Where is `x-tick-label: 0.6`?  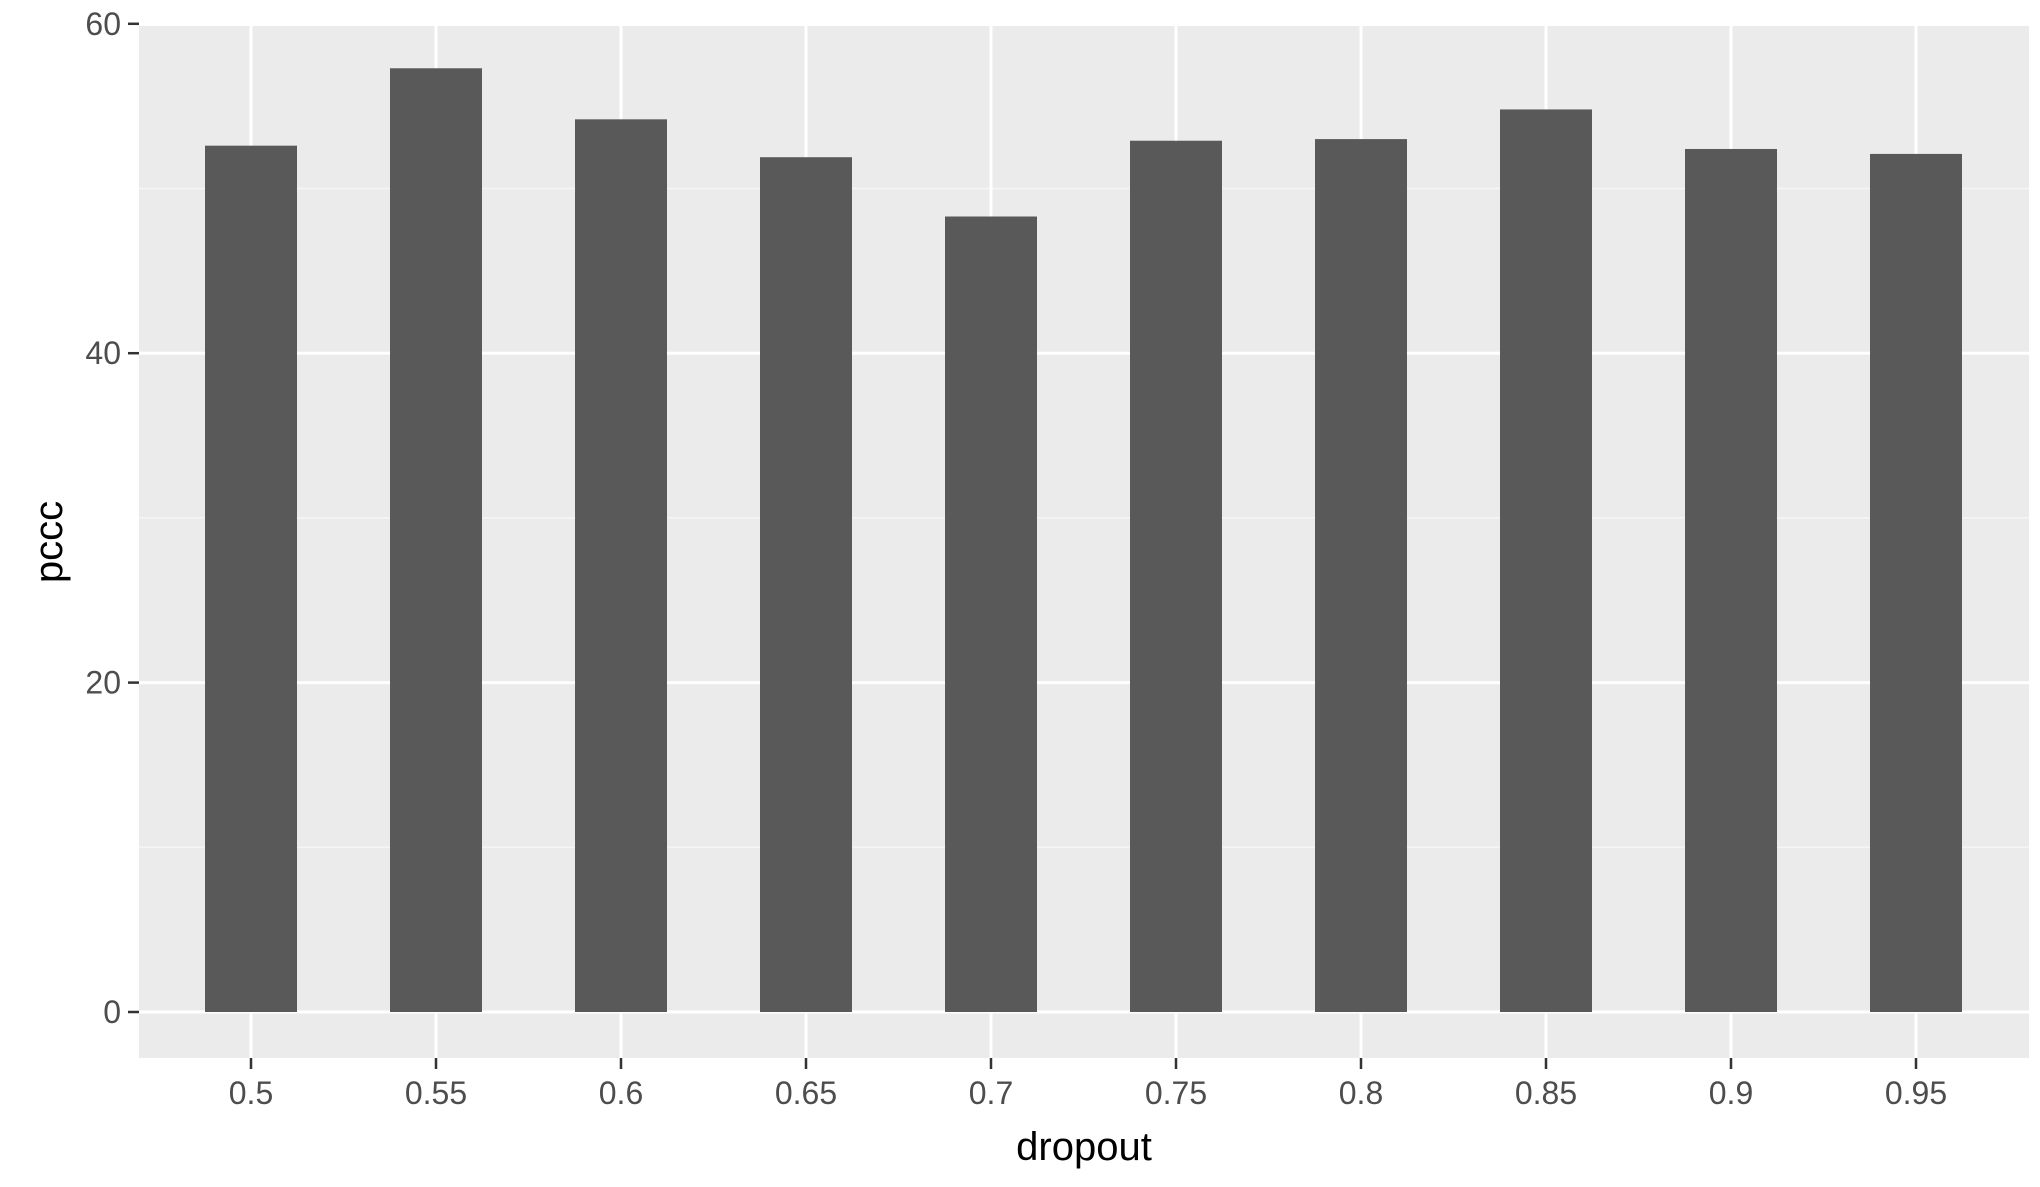 x-tick-label: 0.6 is located at coordinates (621, 1093).